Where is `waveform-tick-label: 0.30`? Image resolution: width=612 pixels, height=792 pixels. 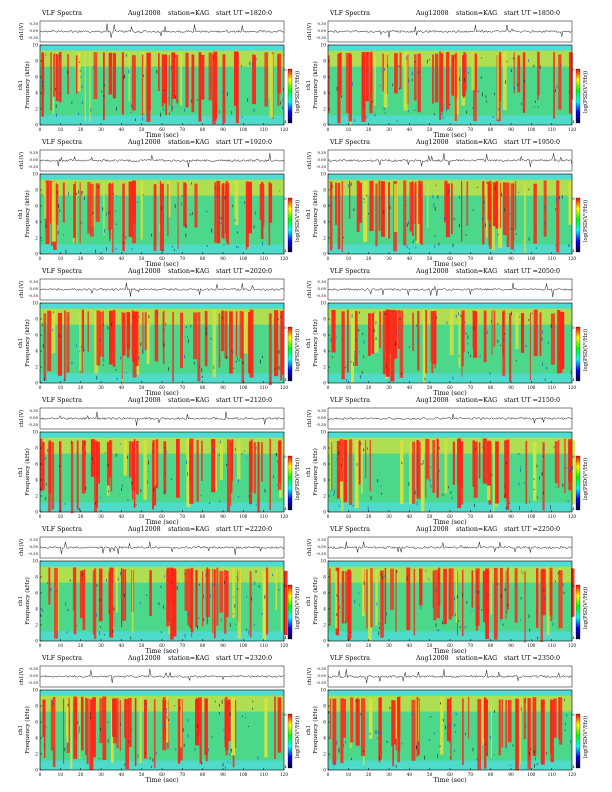 waveform-tick-label: 0.30 is located at coordinates (322, 668).